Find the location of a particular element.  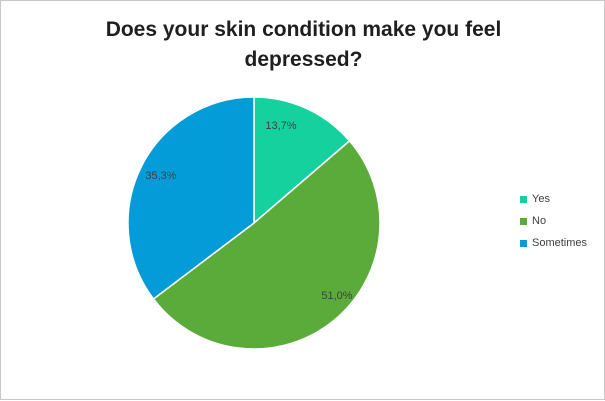

pie-slice-sometimes is located at coordinates (191, 198).